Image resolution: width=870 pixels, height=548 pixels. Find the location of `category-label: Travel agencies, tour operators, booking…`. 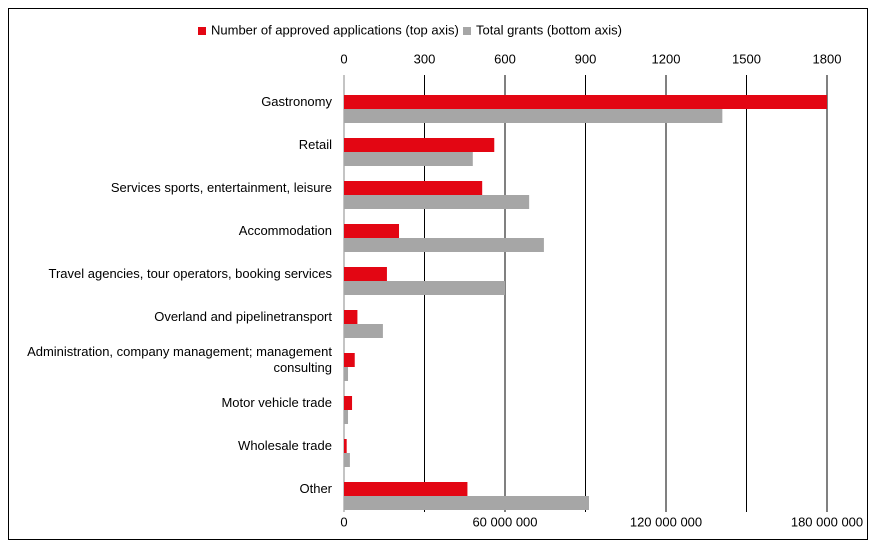

category-label: Travel agencies, tour operators, booking… is located at coordinates (190, 273).